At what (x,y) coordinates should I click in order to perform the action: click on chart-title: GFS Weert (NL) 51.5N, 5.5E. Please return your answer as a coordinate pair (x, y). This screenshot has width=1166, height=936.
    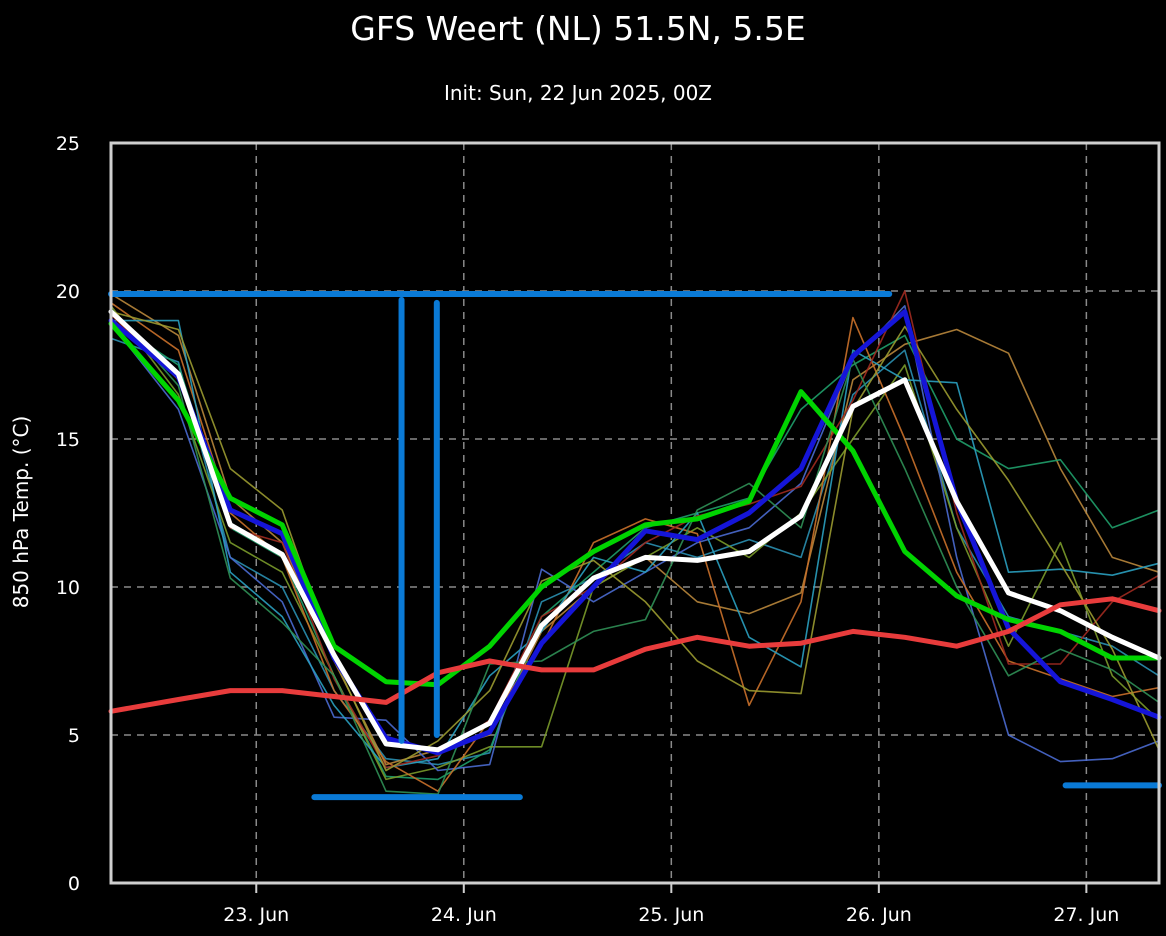
    Looking at the image, I should click on (578, 28).